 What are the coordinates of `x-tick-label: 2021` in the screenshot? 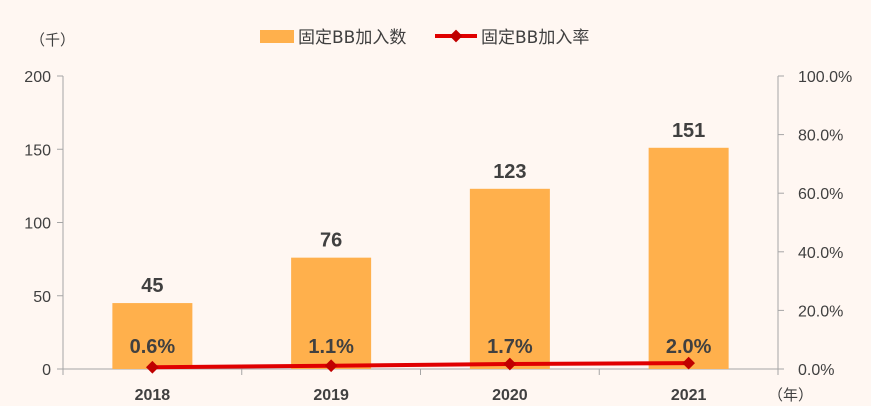 It's located at (689, 395).